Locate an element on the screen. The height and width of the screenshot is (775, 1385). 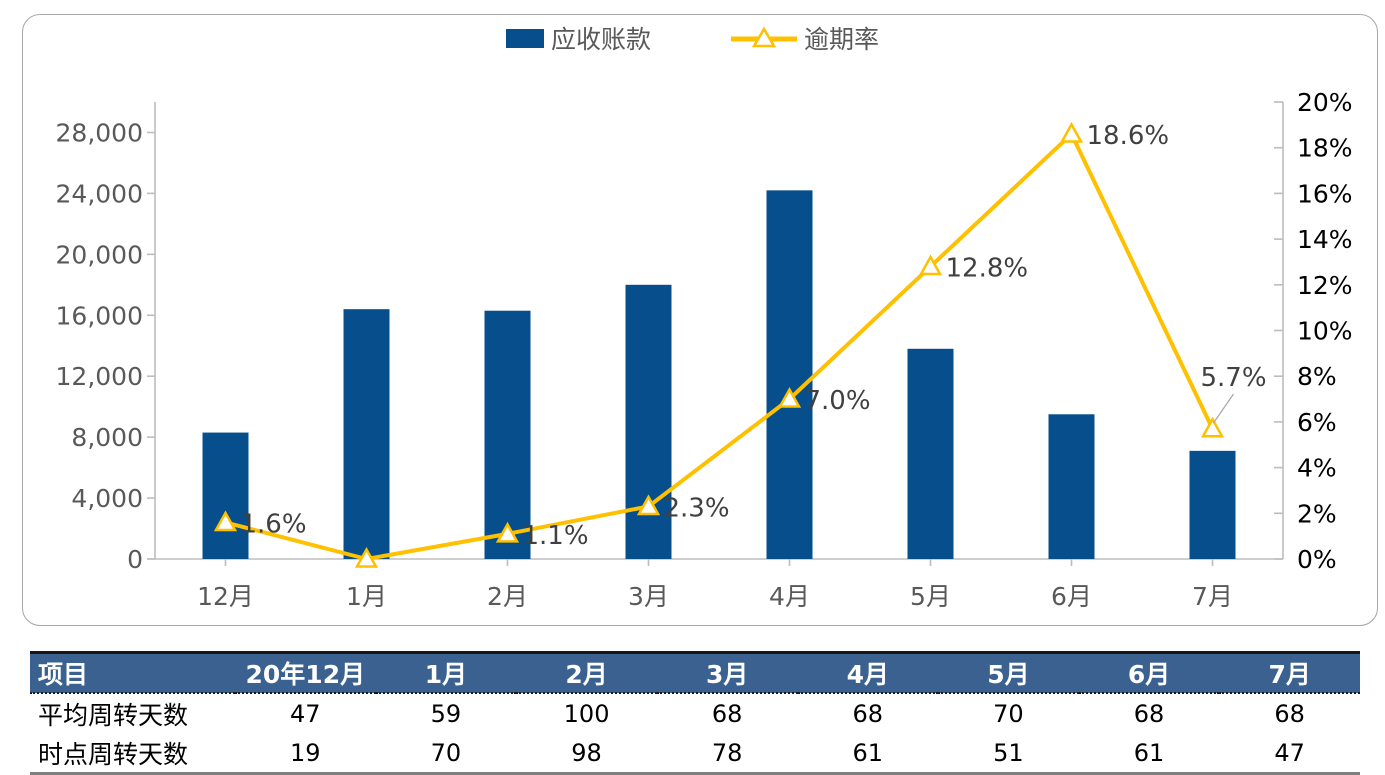
y-axis-left-label: 4,000 is located at coordinates (107, 498).